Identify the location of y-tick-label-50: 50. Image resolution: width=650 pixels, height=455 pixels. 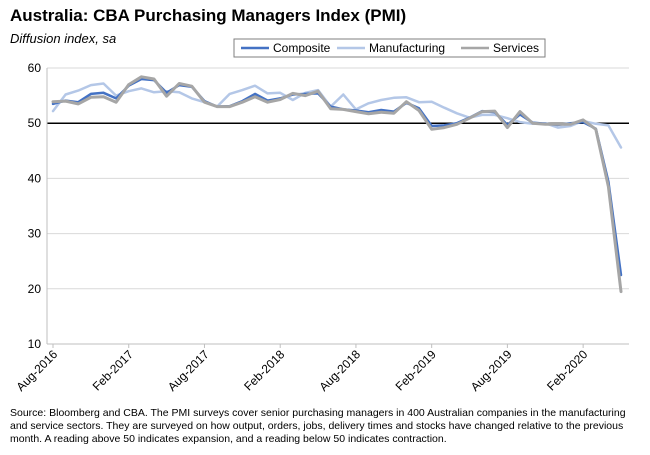
(35, 123).